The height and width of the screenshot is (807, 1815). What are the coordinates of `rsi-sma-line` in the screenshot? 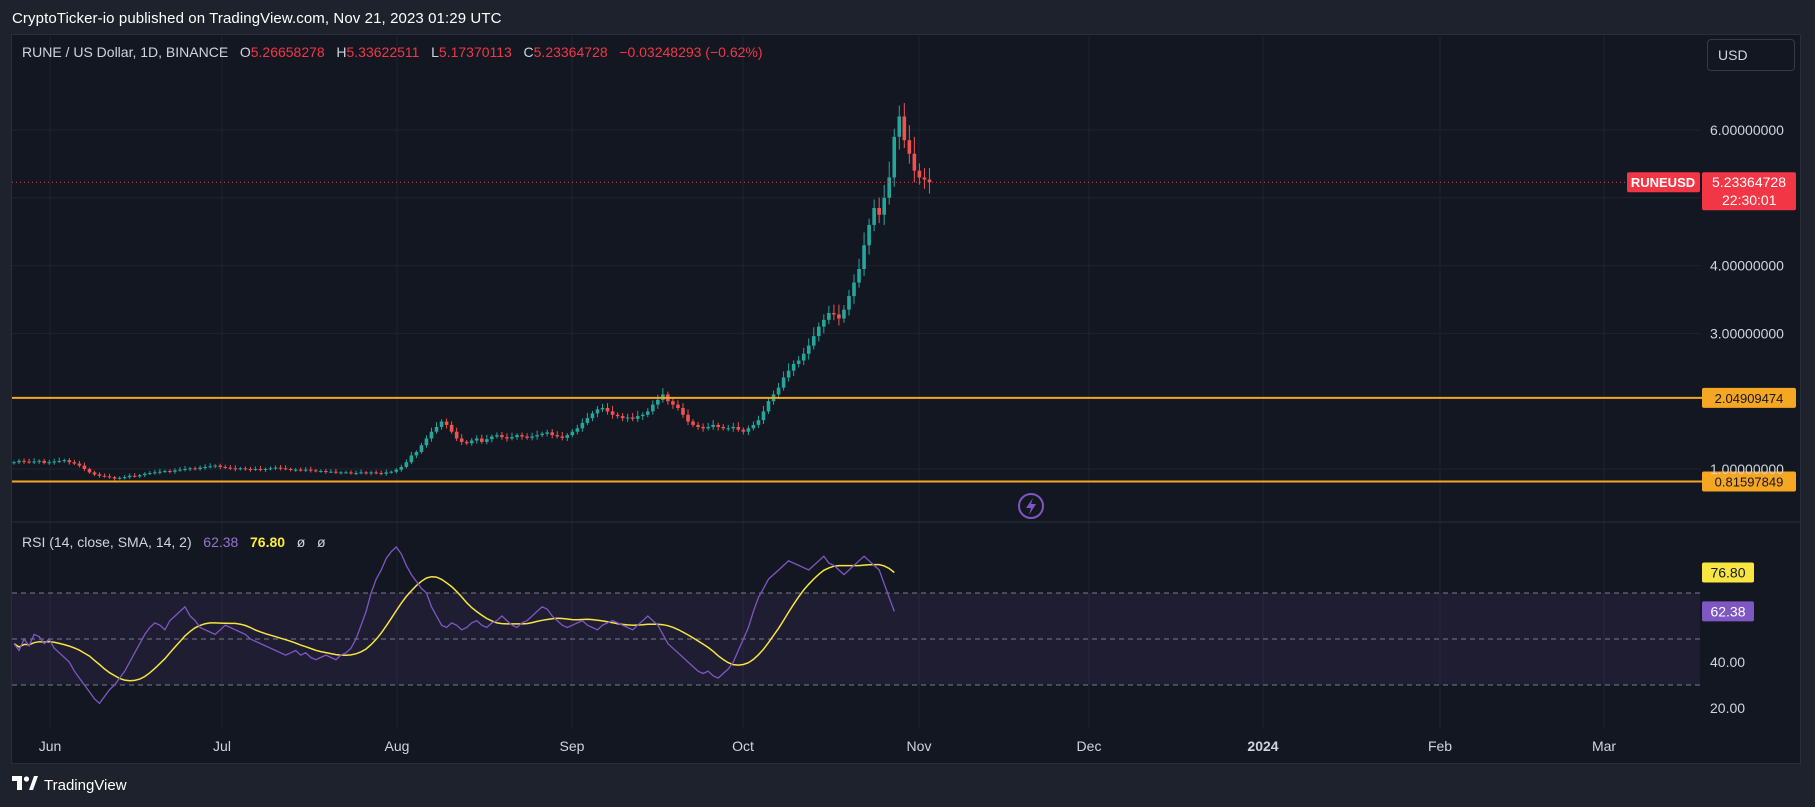 It's located at (454, 622).